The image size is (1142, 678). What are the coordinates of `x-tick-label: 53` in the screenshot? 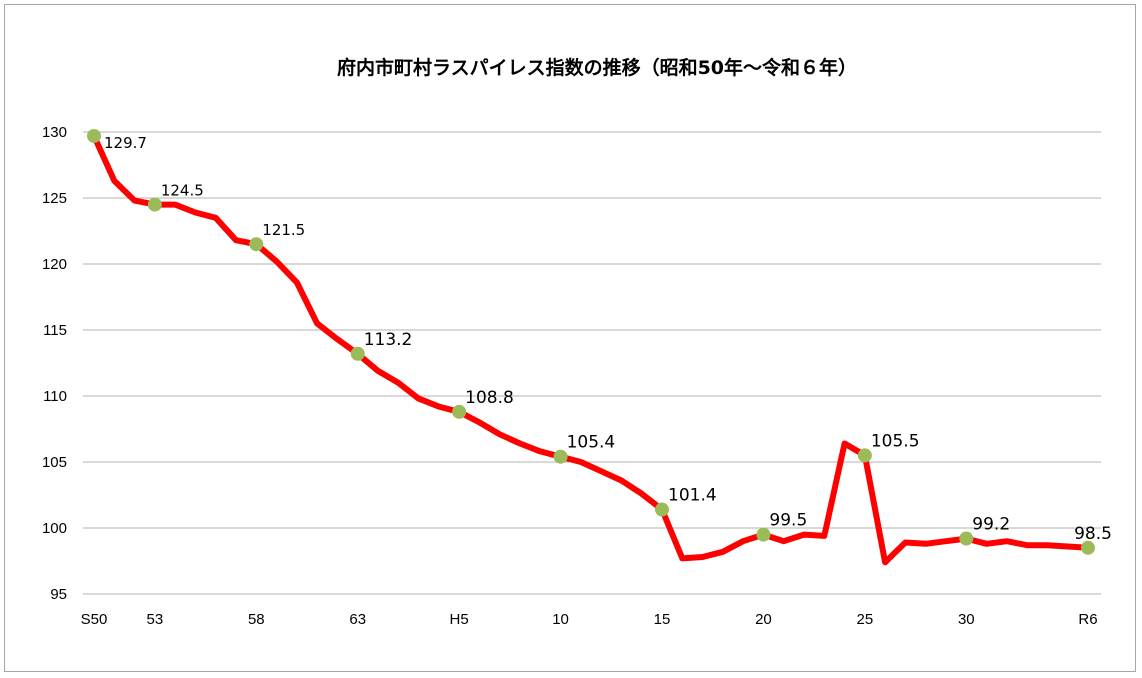 It's located at (155, 619).